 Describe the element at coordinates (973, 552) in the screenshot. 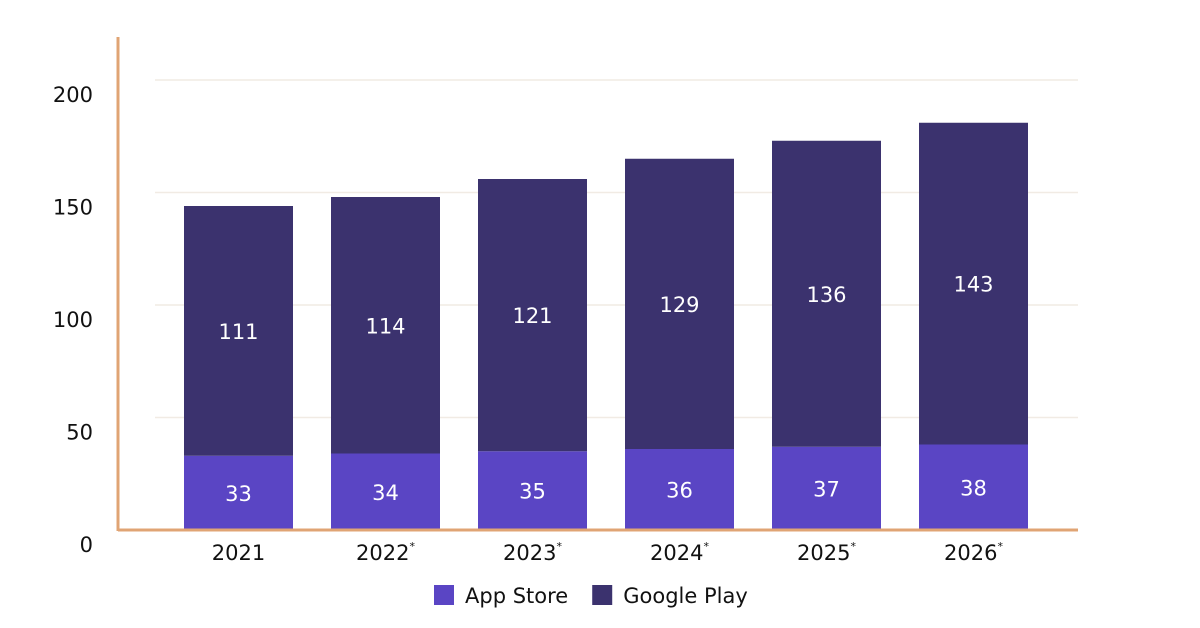

I see `x-tick-label: 2026*` at that location.